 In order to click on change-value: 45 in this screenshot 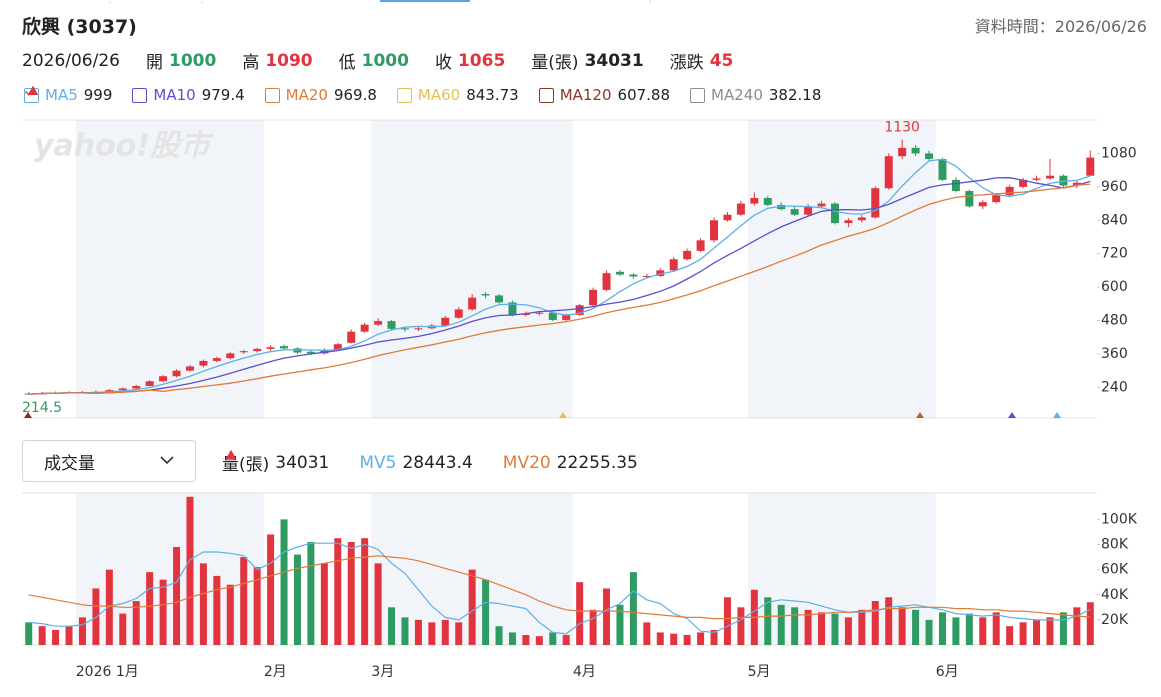, I will do `click(721, 60)`.